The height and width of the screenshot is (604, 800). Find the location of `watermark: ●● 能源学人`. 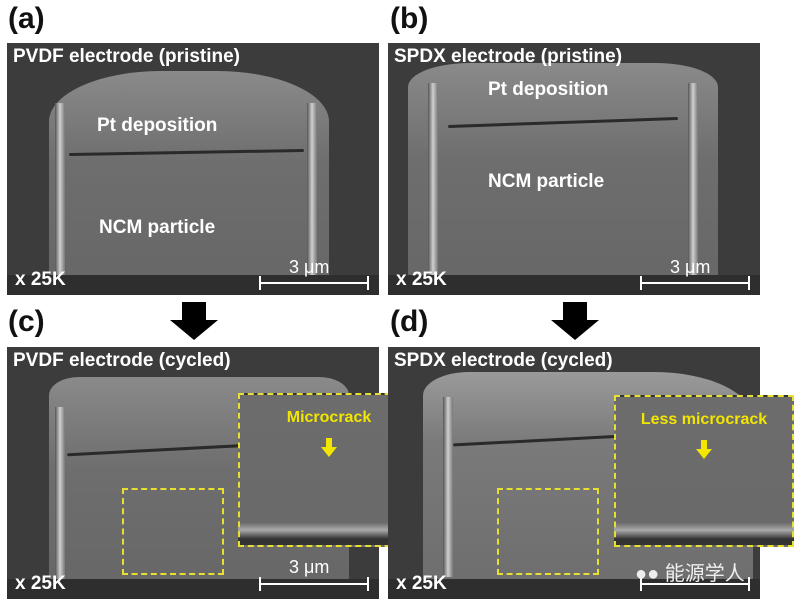

watermark: ●● 能源学人 is located at coordinates (690, 571).